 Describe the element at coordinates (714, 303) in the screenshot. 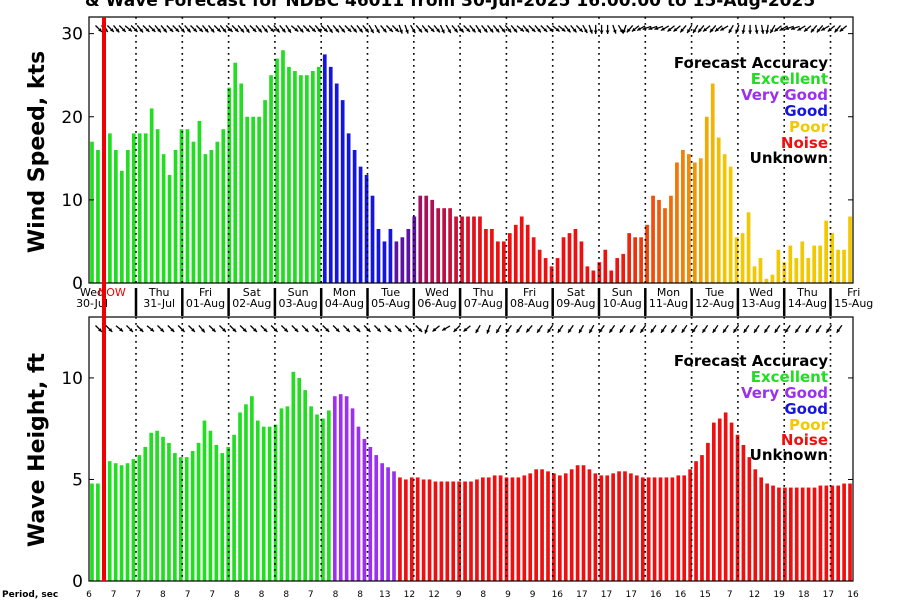

I see `day-date-label: 12-Aug` at that location.